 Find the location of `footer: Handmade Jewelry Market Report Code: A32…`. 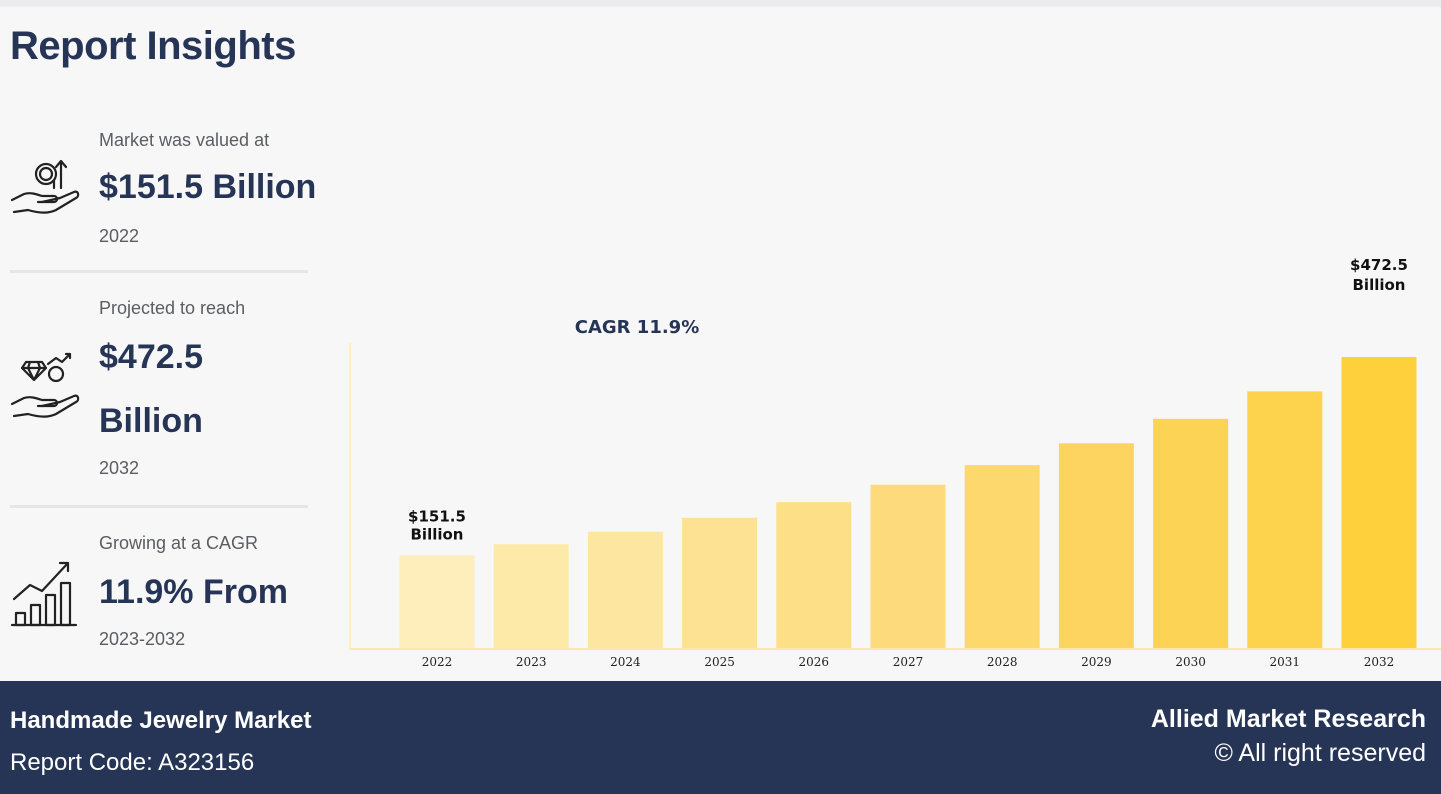

footer: Handmade Jewelry Market Report Code: A32… is located at coordinates (720, 737).